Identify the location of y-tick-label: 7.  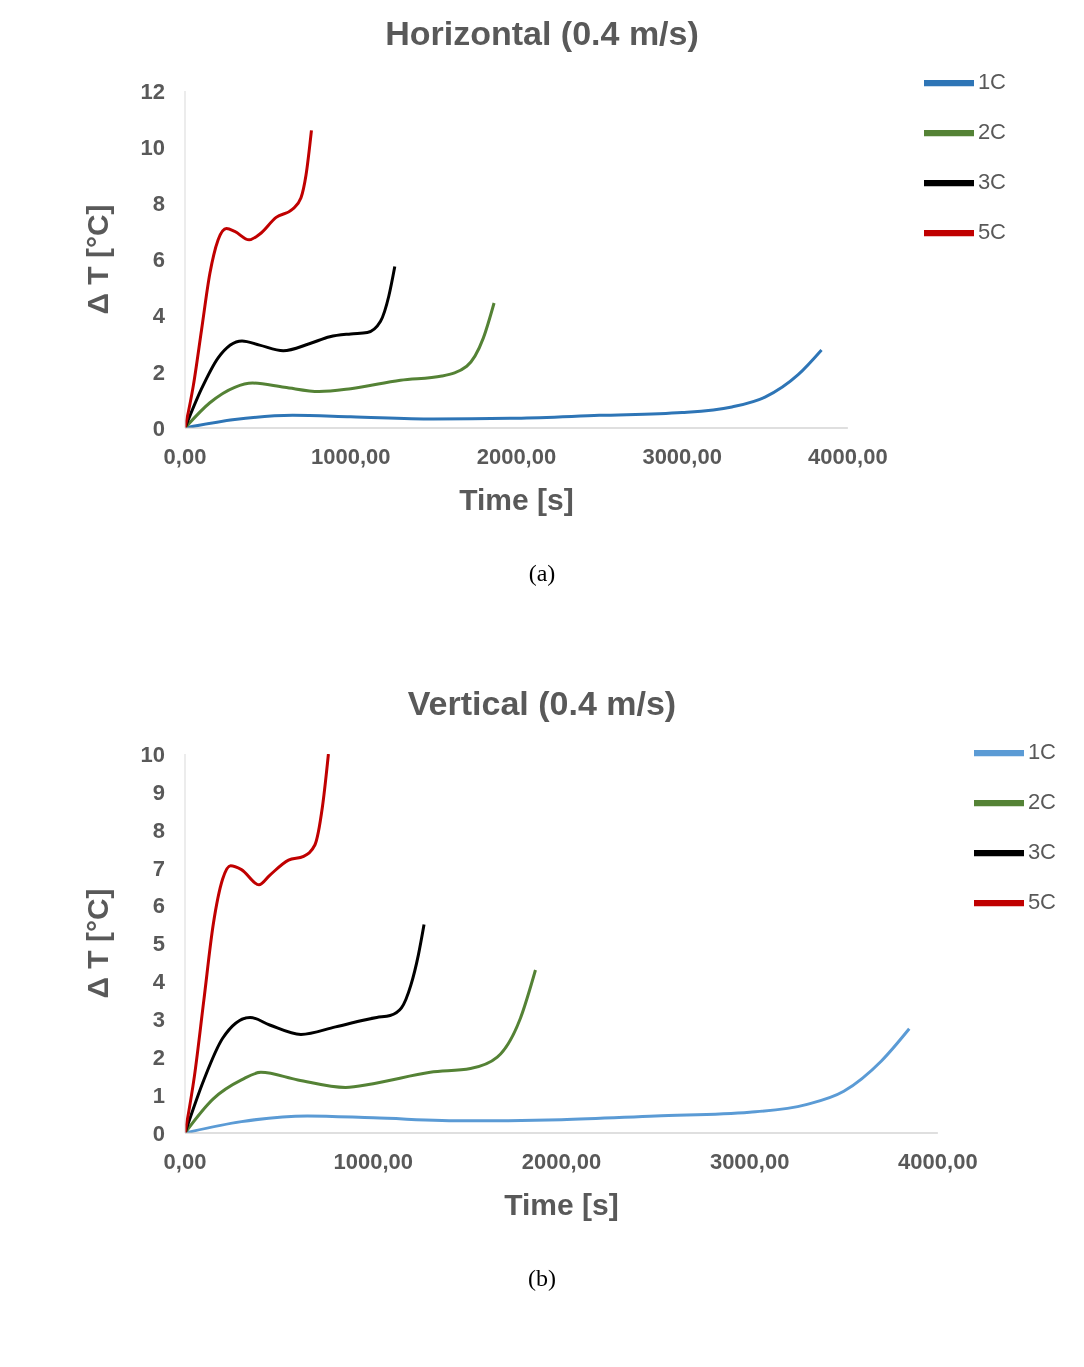
(158, 868).